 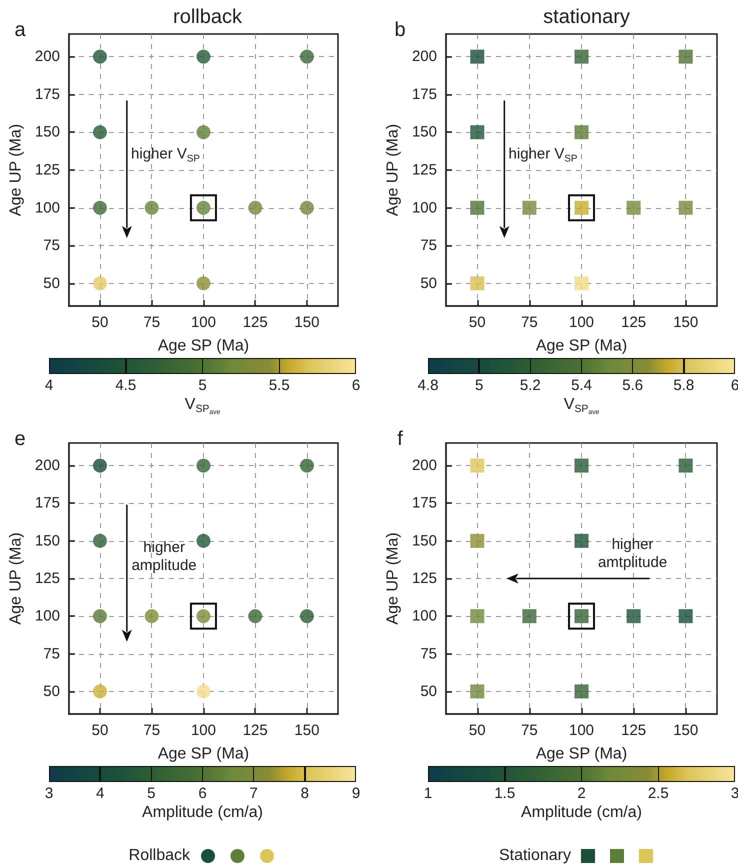 What do you see at coordinates (581, 793) in the screenshot?
I see `color-bar-label: 2` at bounding box center [581, 793].